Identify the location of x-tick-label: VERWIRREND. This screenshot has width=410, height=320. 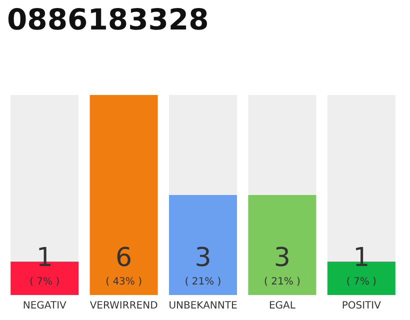
(124, 306).